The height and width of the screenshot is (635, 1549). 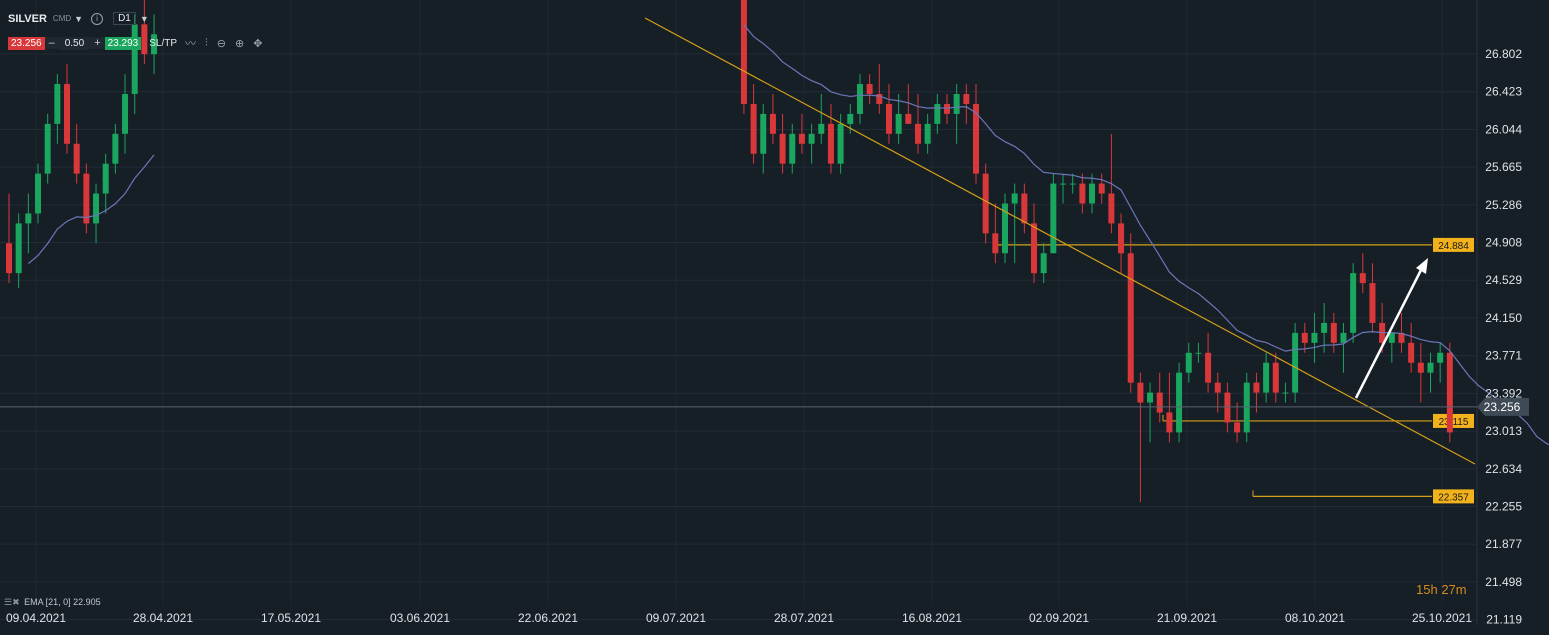 What do you see at coordinates (26, 43) in the screenshot?
I see `sell-price-button: 23.256` at bounding box center [26, 43].